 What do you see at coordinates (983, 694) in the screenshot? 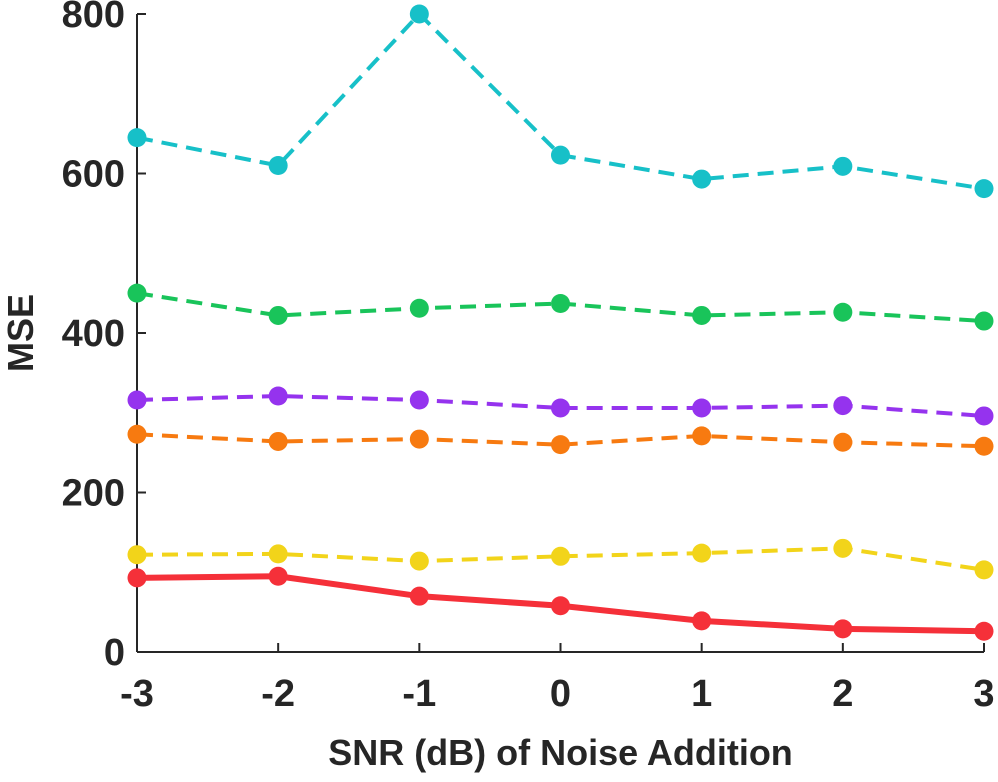
I see `x-tick-label: 3` at bounding box center [983, 694].